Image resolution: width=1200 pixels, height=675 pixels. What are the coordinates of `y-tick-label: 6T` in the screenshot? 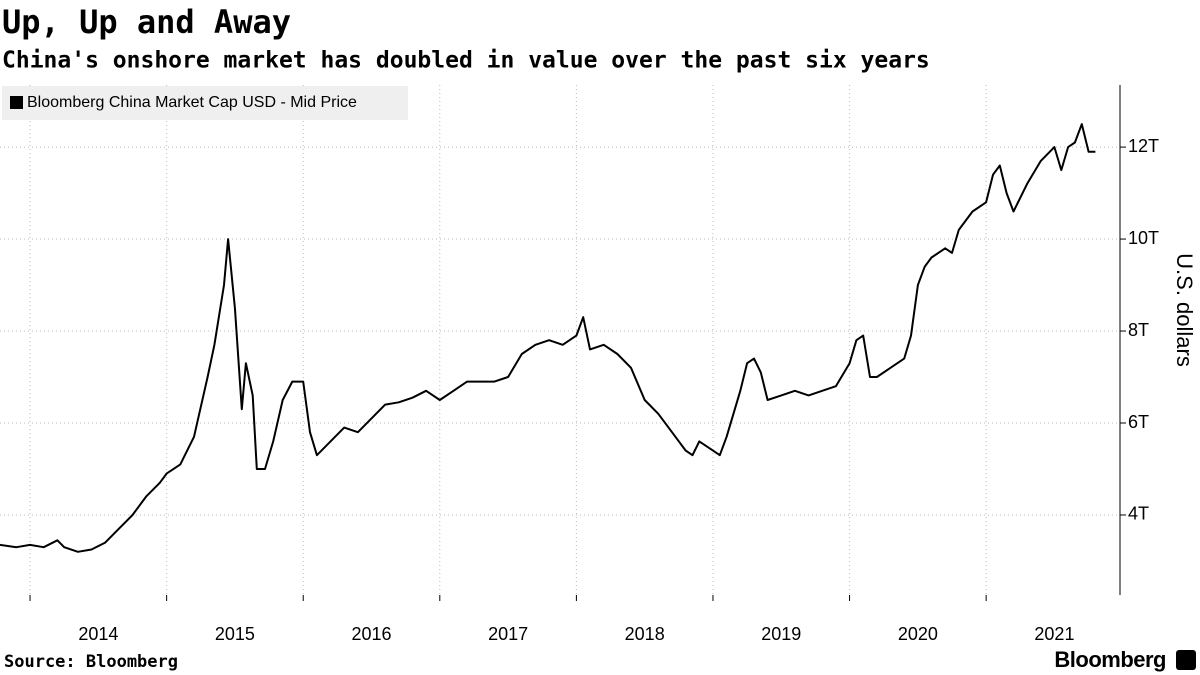 It's located at (1138, 422).